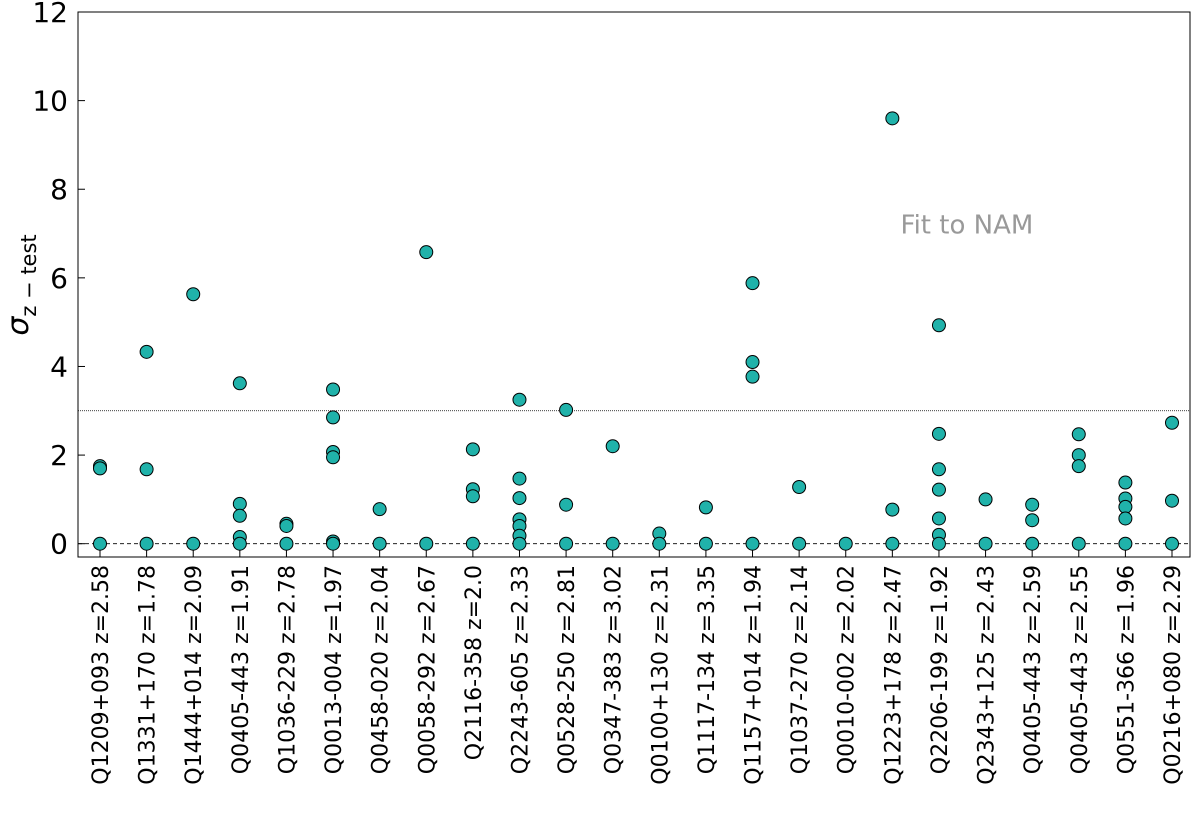 This screenshot has width=1200, height=820. What do you see at coordinates (1173, 675) in the screenshot?
I see `x-tick-label: Q0216+080 z=2.29` at bounding box center [1173, 675].